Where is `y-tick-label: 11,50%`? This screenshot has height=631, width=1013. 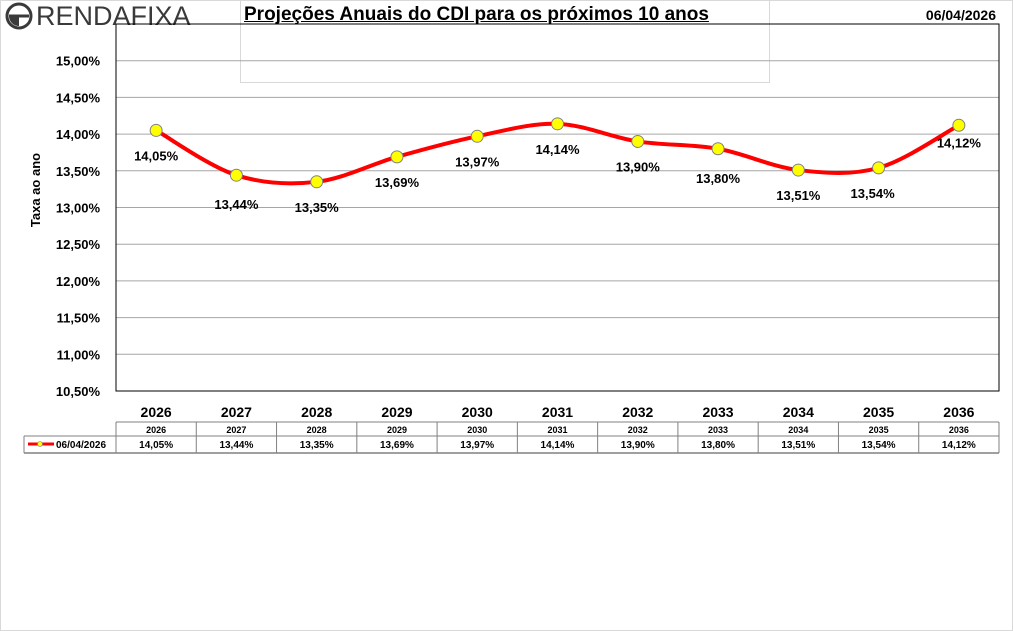
y-tick-label: 11,50% is located at coordinates (79, 318).